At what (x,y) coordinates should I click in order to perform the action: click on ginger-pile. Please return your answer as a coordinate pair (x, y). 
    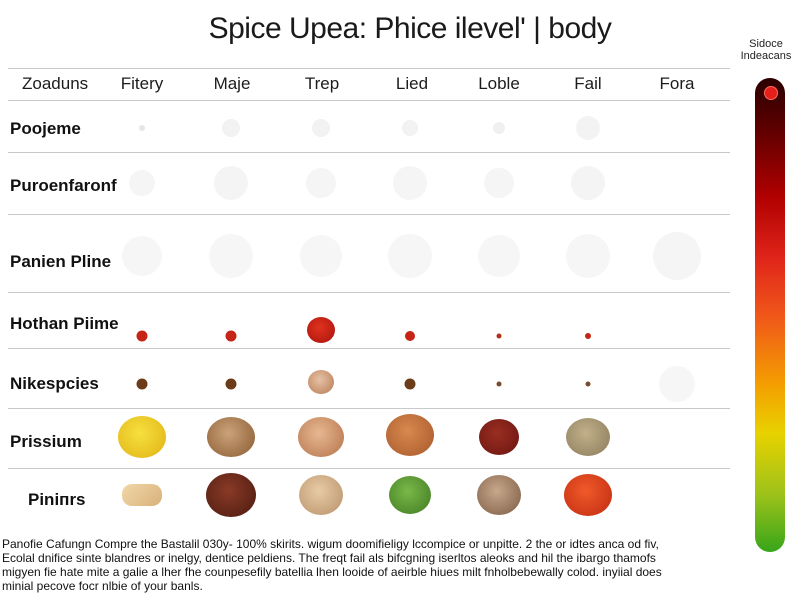
    Looking at the image, I should click on (142, 495).